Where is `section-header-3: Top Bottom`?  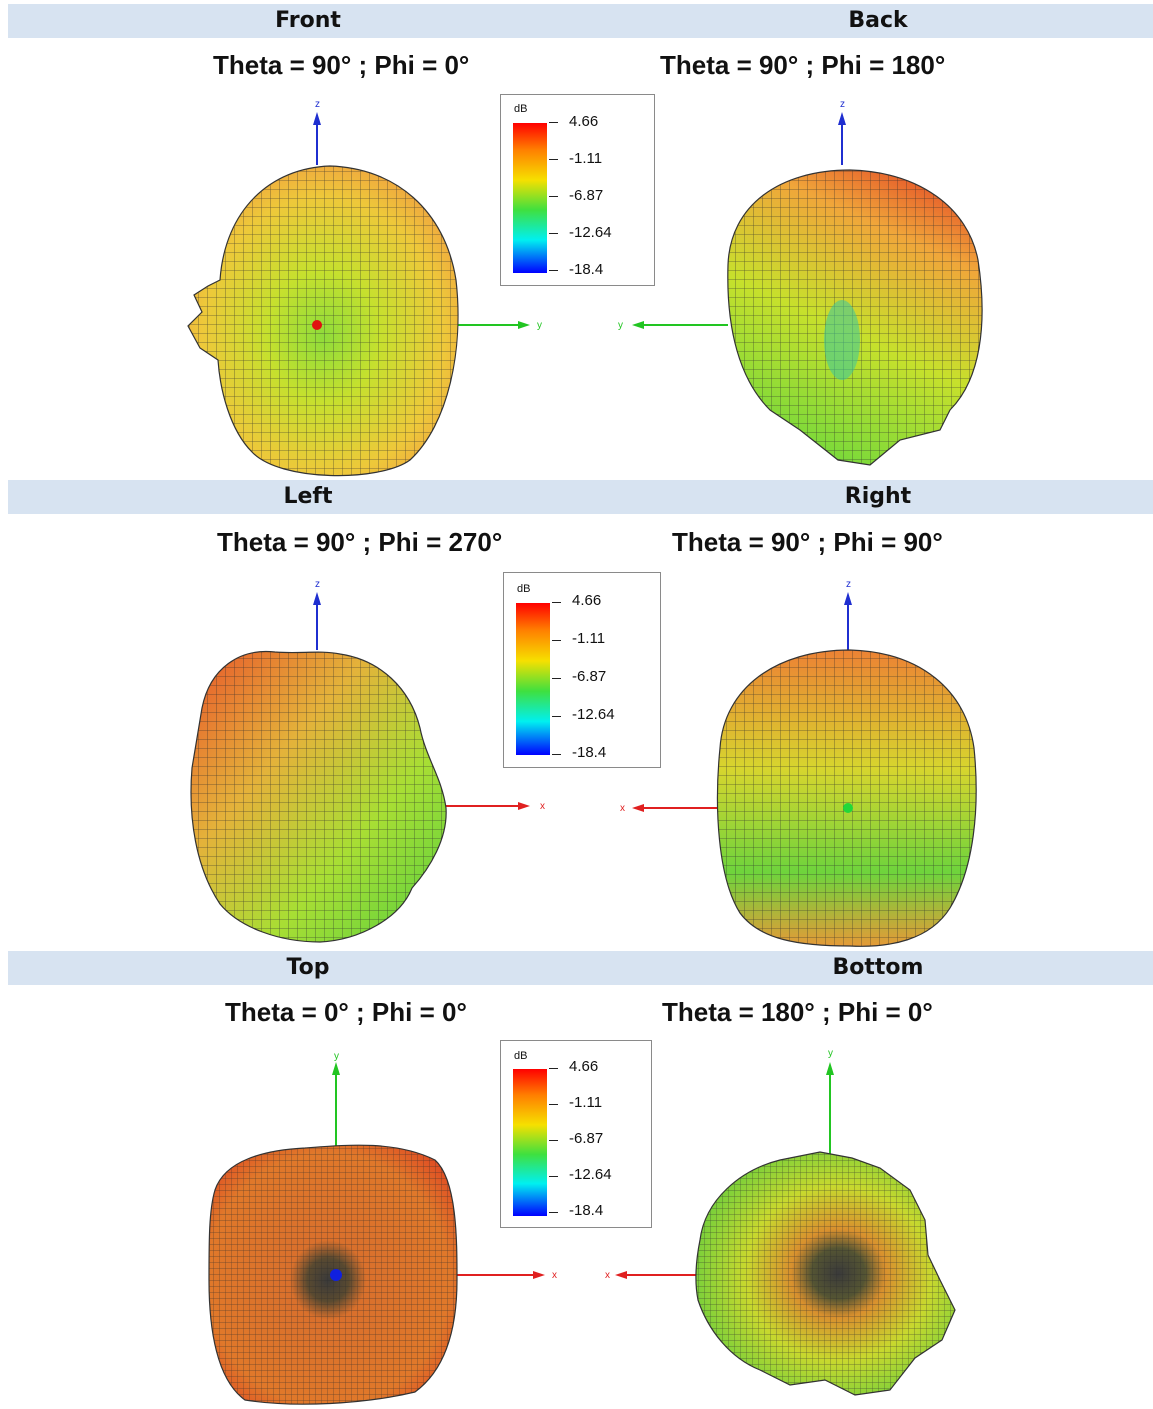 section-header-3: Top Bottom is located at coordinates (580, 968).